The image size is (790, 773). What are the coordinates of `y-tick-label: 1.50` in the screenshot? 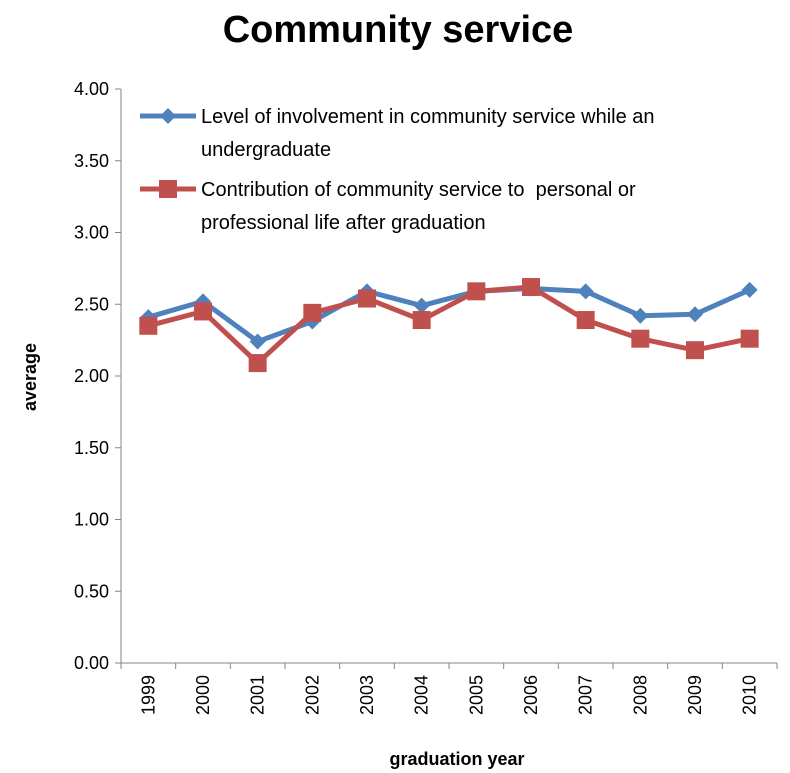 It's located at (91, 448).